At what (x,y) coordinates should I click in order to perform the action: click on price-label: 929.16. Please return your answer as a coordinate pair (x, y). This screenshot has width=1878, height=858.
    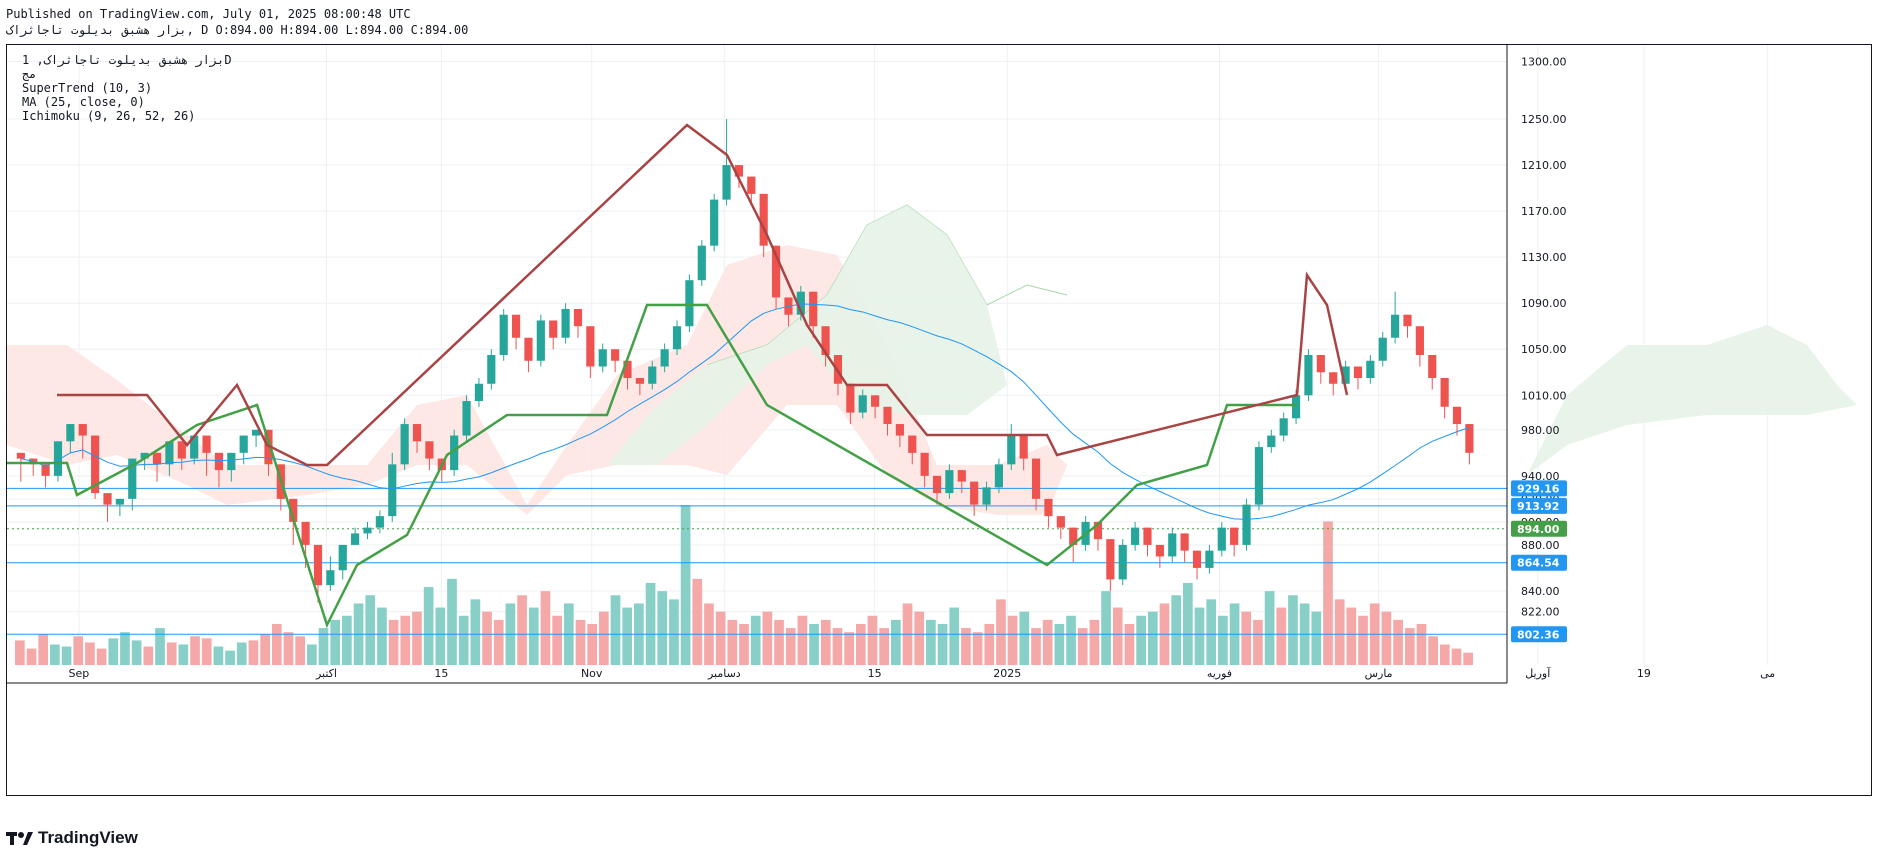
    Looking at the image, I should click on (1538, 488).